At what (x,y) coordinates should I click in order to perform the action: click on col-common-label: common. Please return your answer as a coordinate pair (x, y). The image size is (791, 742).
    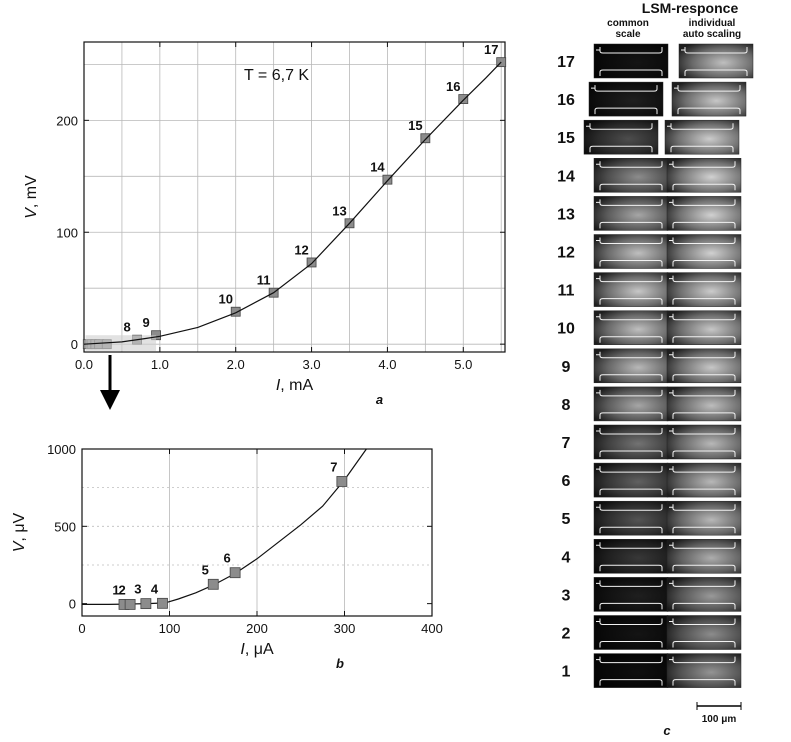
    Looking at the image, I should click on (628, 23).